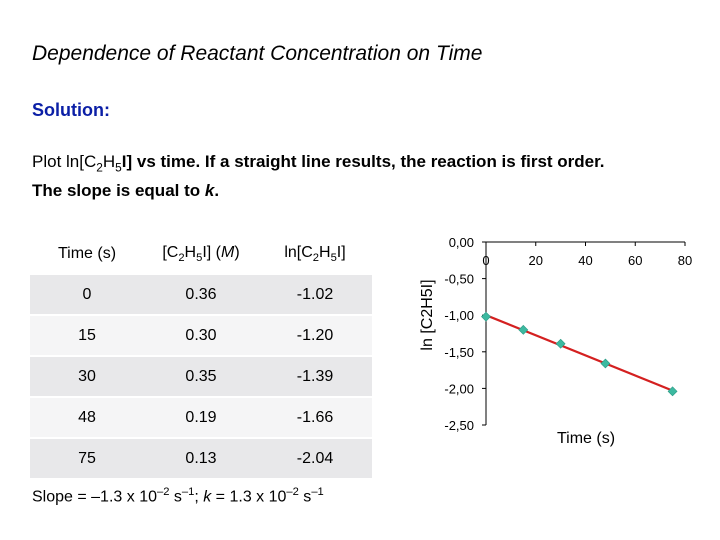  Describe the element at coordinates (333, 258) in the screenshot. I see `header-ln-sub2: 5` at that location.